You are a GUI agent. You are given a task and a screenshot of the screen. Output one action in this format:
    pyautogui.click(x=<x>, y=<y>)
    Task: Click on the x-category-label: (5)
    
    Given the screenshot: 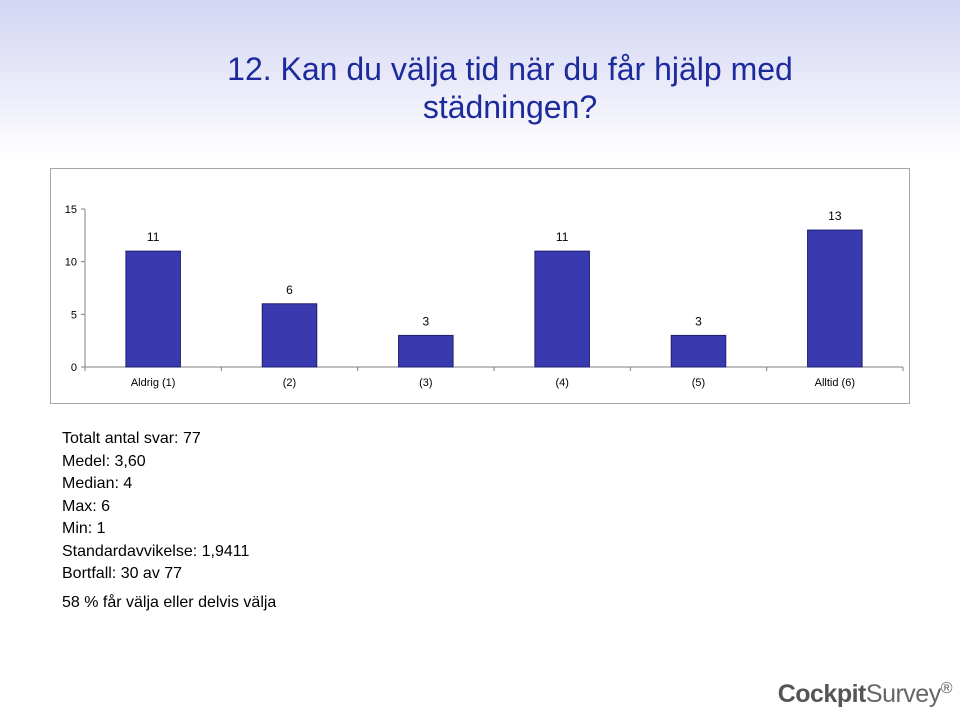 What is the action you would take?
    pyautogui.click(x=698, y=383)
    